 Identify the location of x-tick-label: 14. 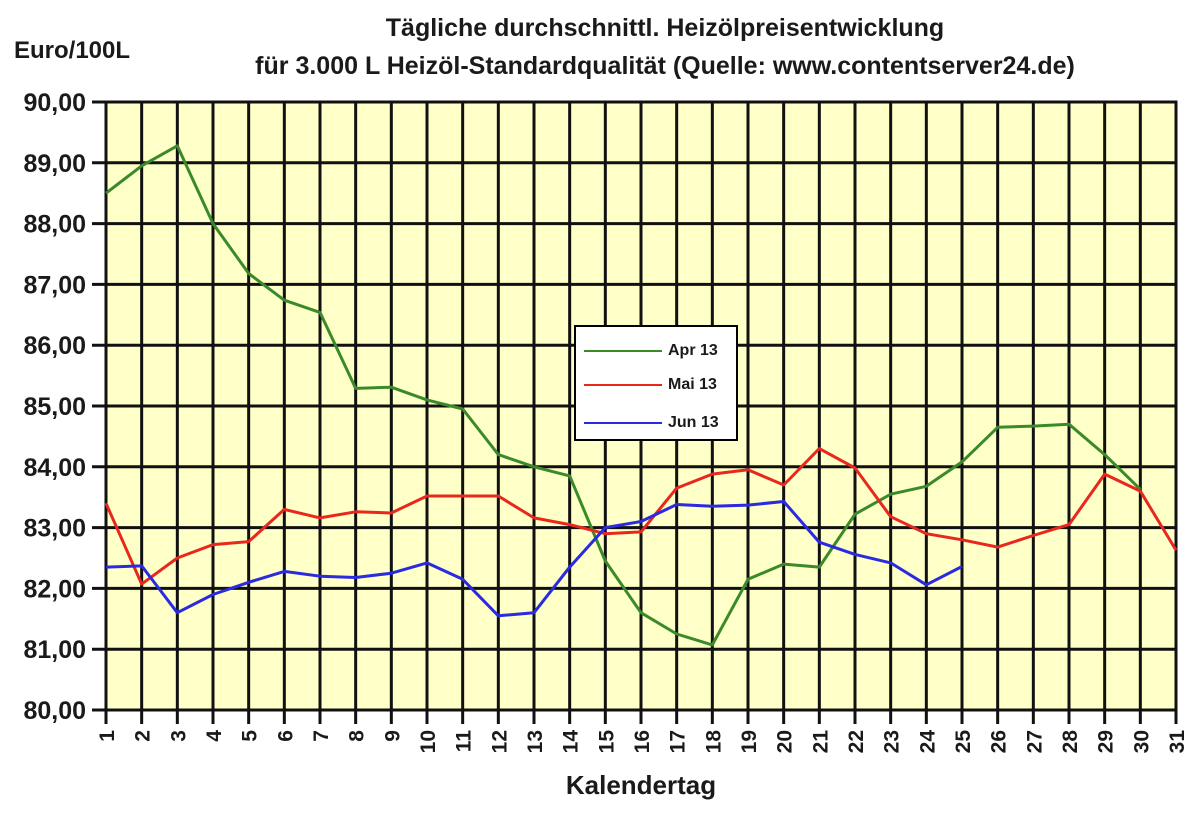
(571, 742).